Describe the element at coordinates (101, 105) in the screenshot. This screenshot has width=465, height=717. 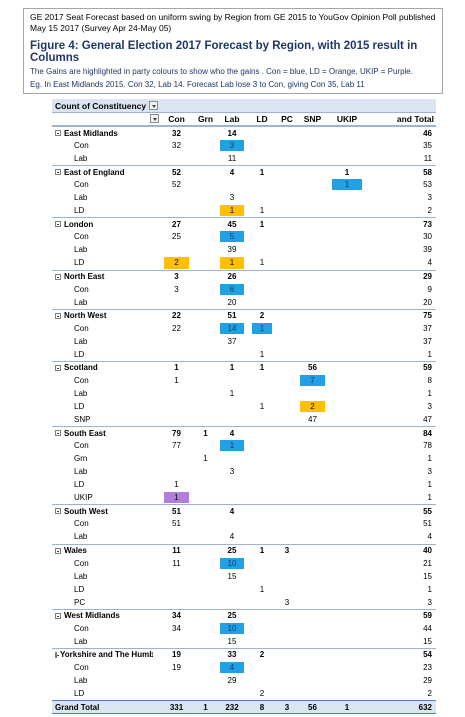
I see `pivot-value-label: Count of Constituency` at that location.